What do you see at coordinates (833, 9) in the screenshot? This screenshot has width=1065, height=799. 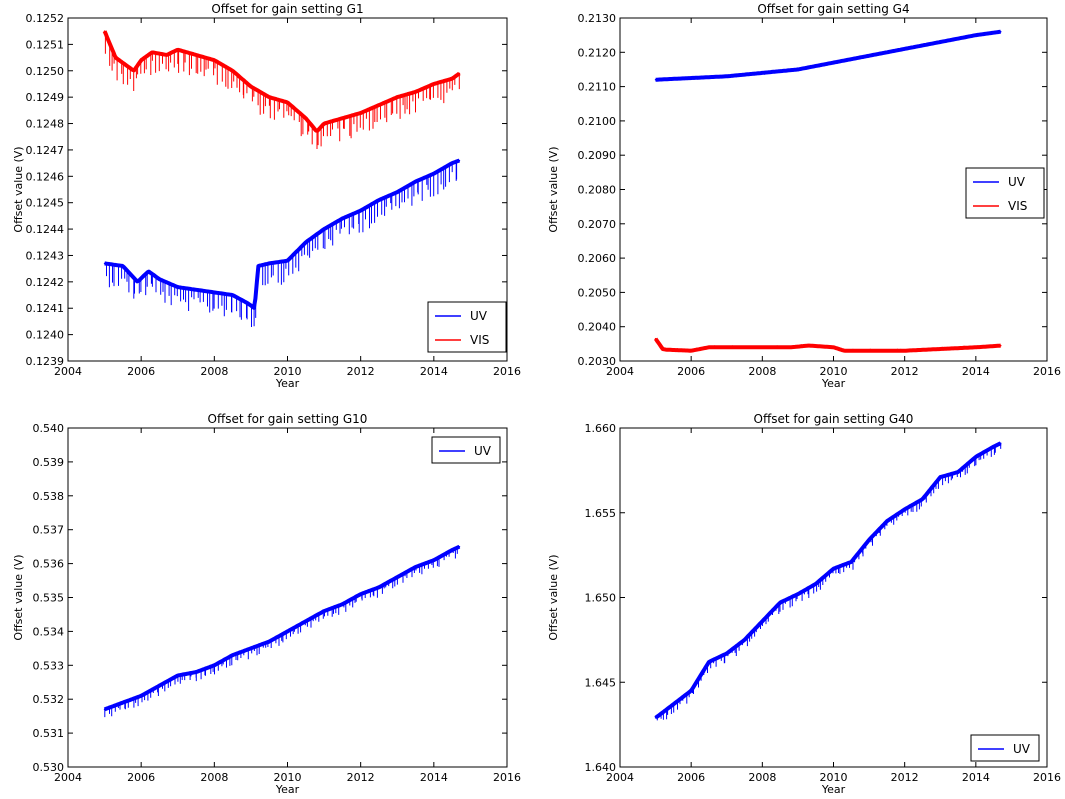 I see `chart-title: Offset for gain setting G4` at bounding box center [833, 9].